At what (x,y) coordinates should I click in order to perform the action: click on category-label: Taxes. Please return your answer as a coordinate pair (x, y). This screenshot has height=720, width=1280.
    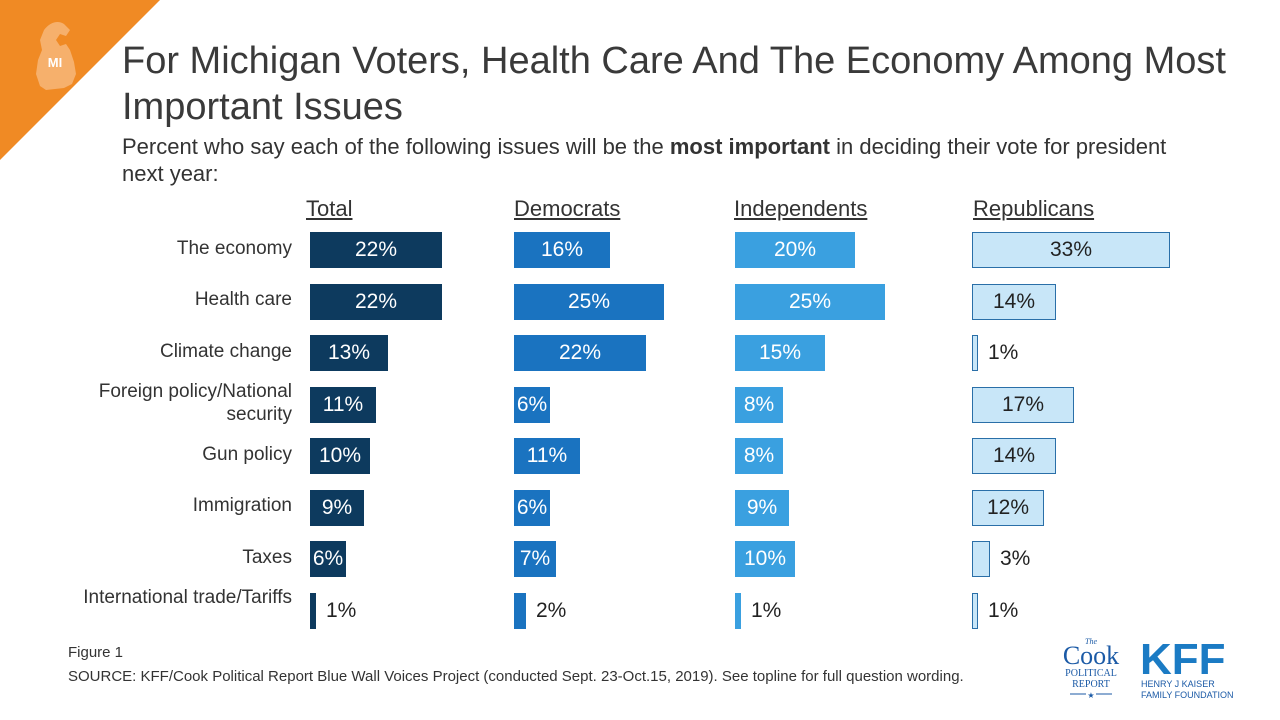
    Looking at the image, I should click on (267, 557).